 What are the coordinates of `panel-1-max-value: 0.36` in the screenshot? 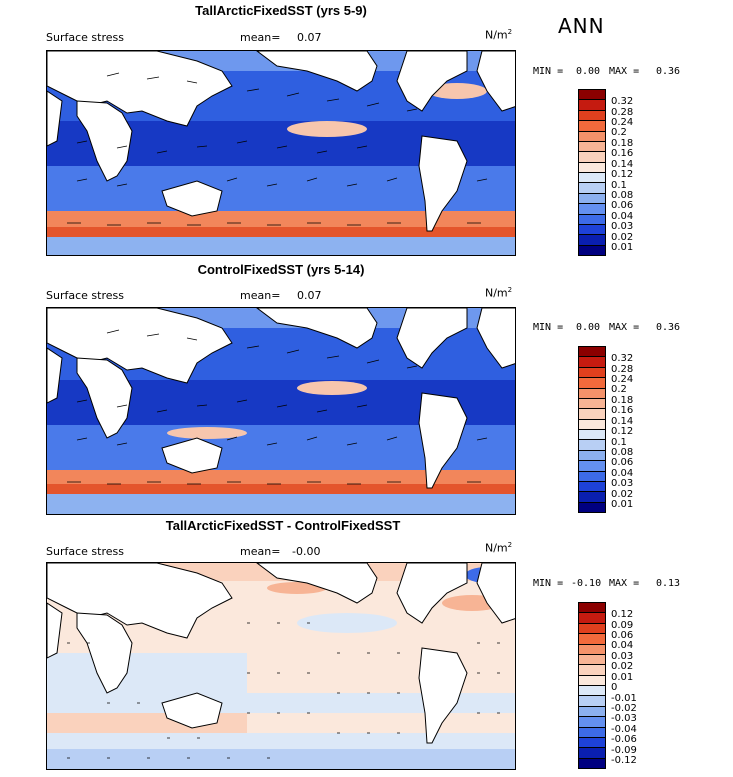 It's located at (668, 71).